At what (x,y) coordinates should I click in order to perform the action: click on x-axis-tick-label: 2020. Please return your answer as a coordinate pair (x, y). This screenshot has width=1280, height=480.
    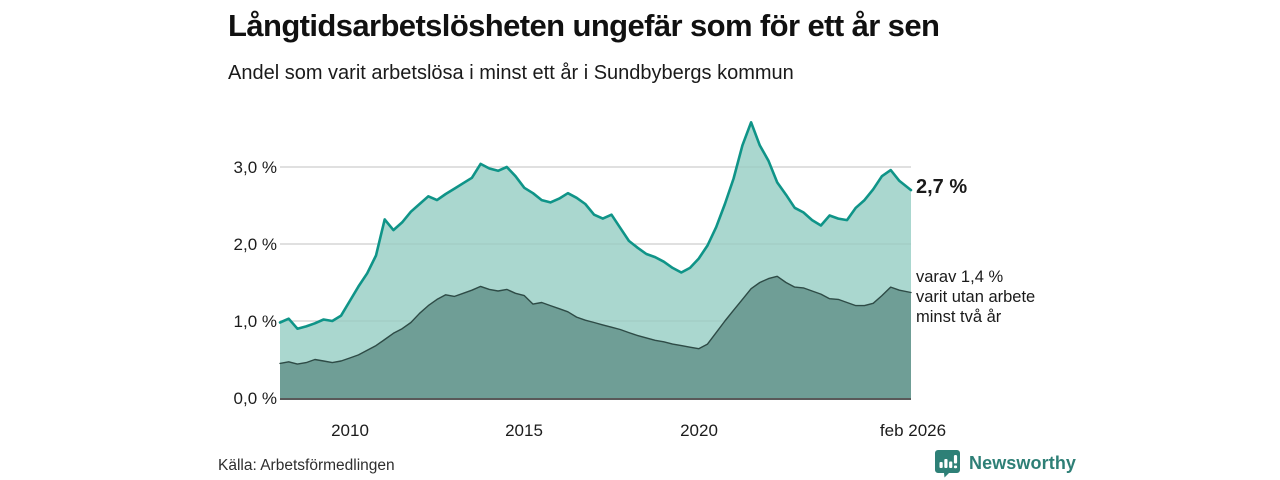
    Looking at the image, I should click on (699, 430).